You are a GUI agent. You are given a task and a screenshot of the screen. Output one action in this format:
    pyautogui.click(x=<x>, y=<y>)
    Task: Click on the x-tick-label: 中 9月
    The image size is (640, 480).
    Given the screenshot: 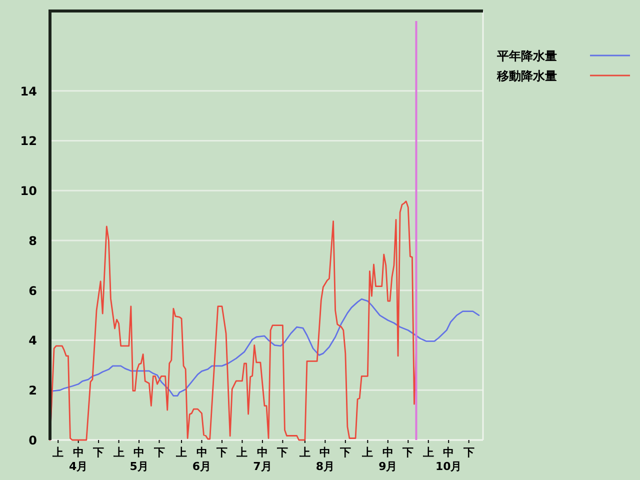 What is the action you would take?
    pyautogui.click(x=388, y=459)
    